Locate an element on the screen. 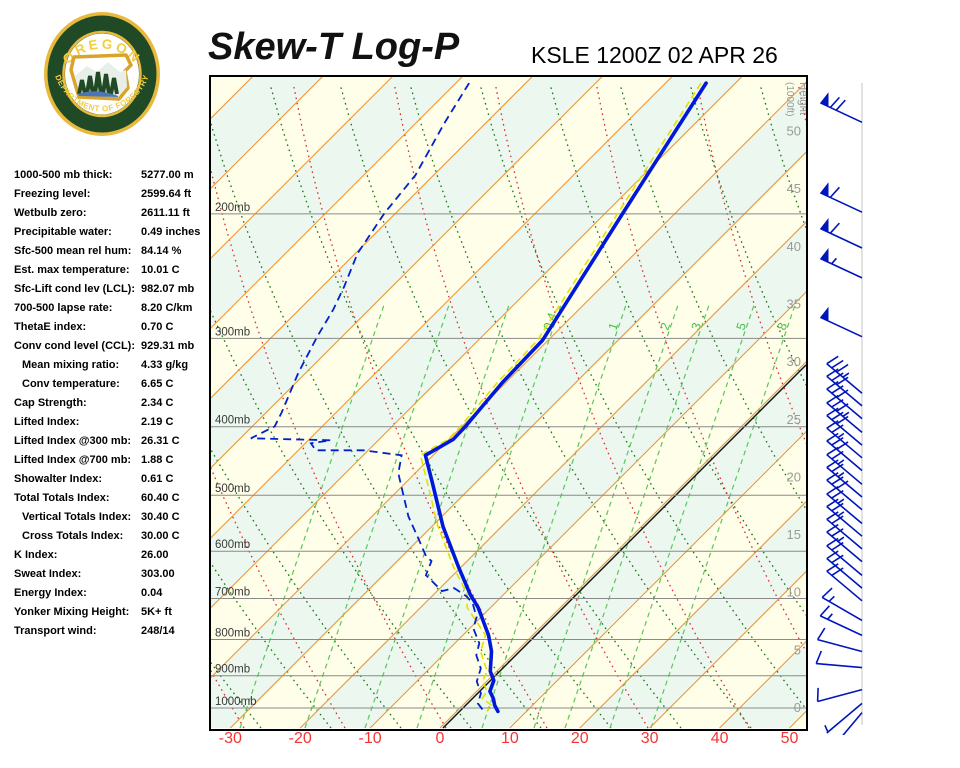 The image size is (960, 768). stat-value: 982.07 mb is located at coordinates (168, 289).